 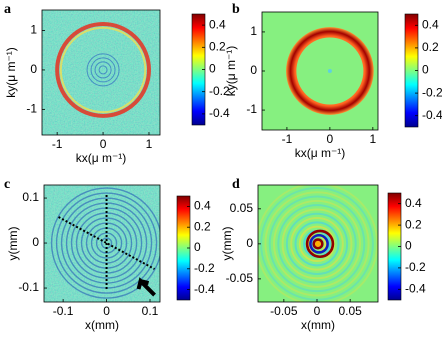 I want to click on x-tick-label: -0.05, so click(x=284, y=311).